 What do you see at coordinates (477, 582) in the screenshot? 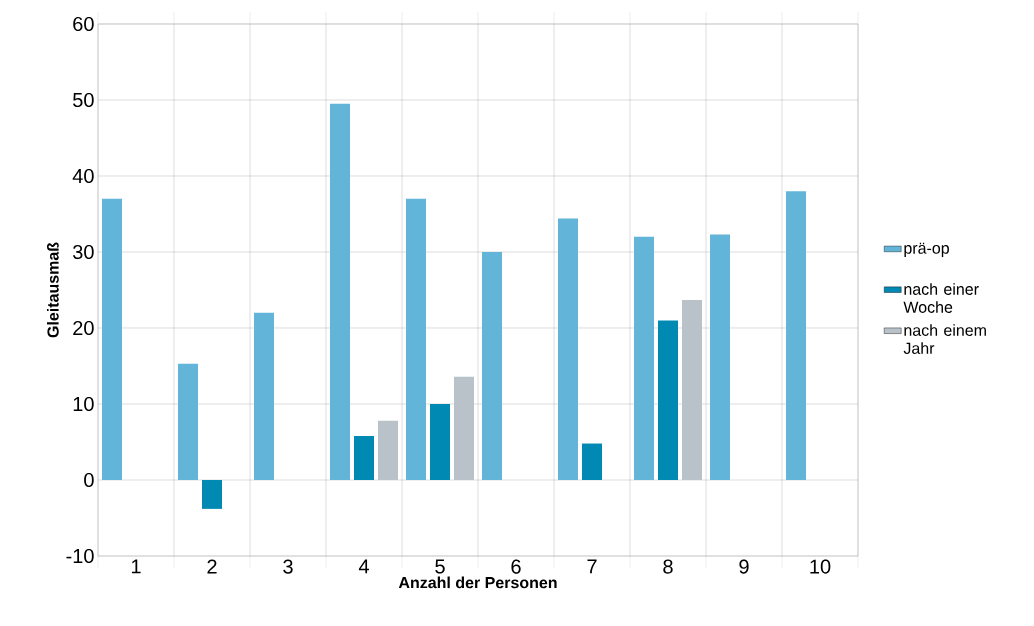
I see `x-axis-title: Anzahl der Personen` at bounding box center [477, 582].